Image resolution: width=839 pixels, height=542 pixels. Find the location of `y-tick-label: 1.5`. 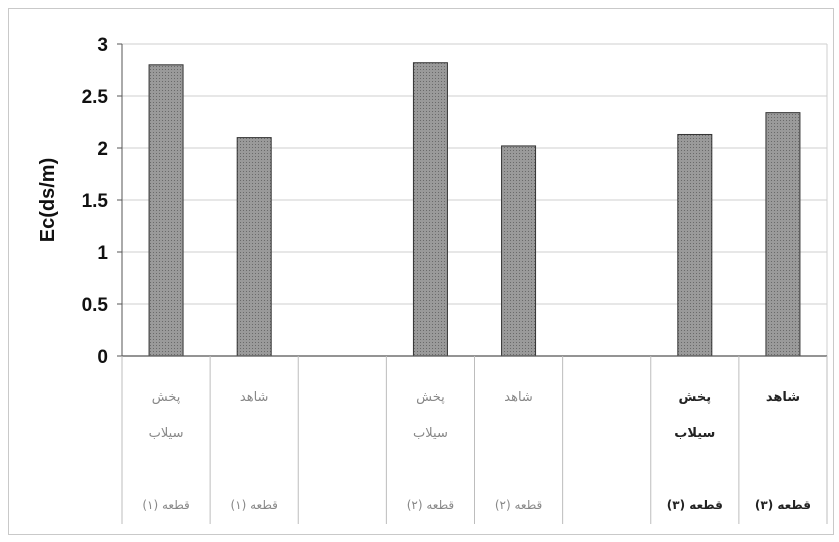

y-tick-label: 1.5 is located at coordinates (95, 201).